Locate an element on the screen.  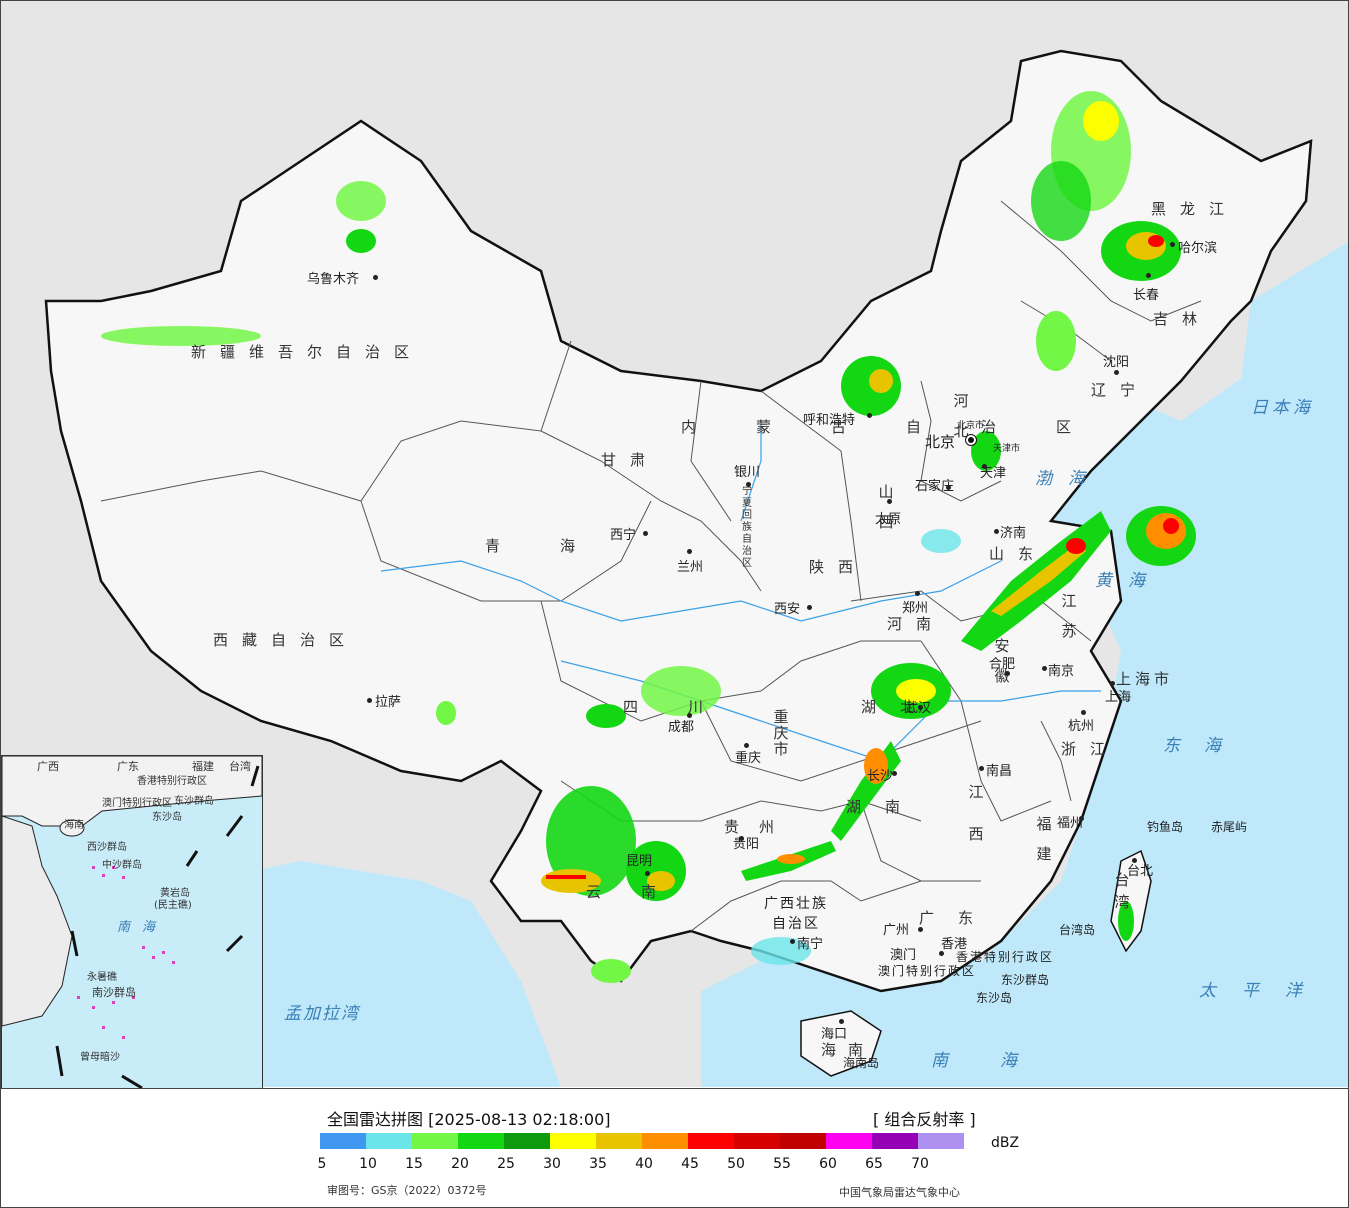
city-kunming: 昆明 is located at coordinates (639, 861).